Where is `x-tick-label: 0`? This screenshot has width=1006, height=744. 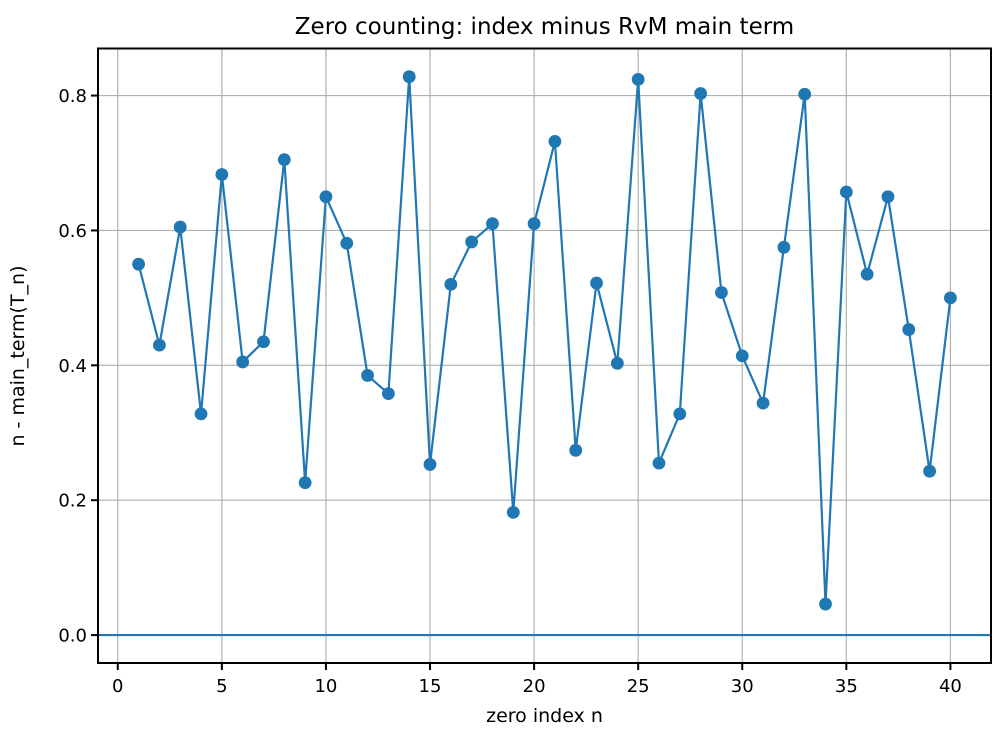
x-tick-label: 0 is located at coordinates (117, 686).